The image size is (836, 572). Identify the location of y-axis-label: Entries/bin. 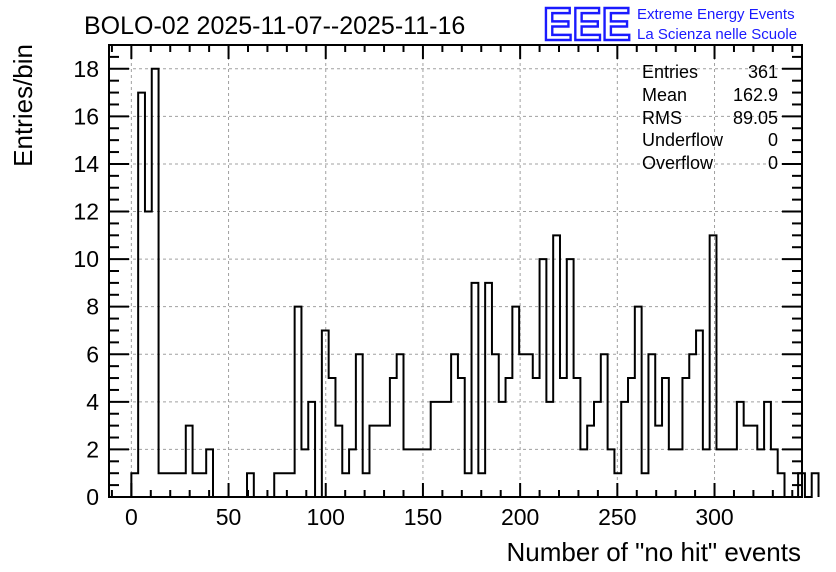
(23, 105).